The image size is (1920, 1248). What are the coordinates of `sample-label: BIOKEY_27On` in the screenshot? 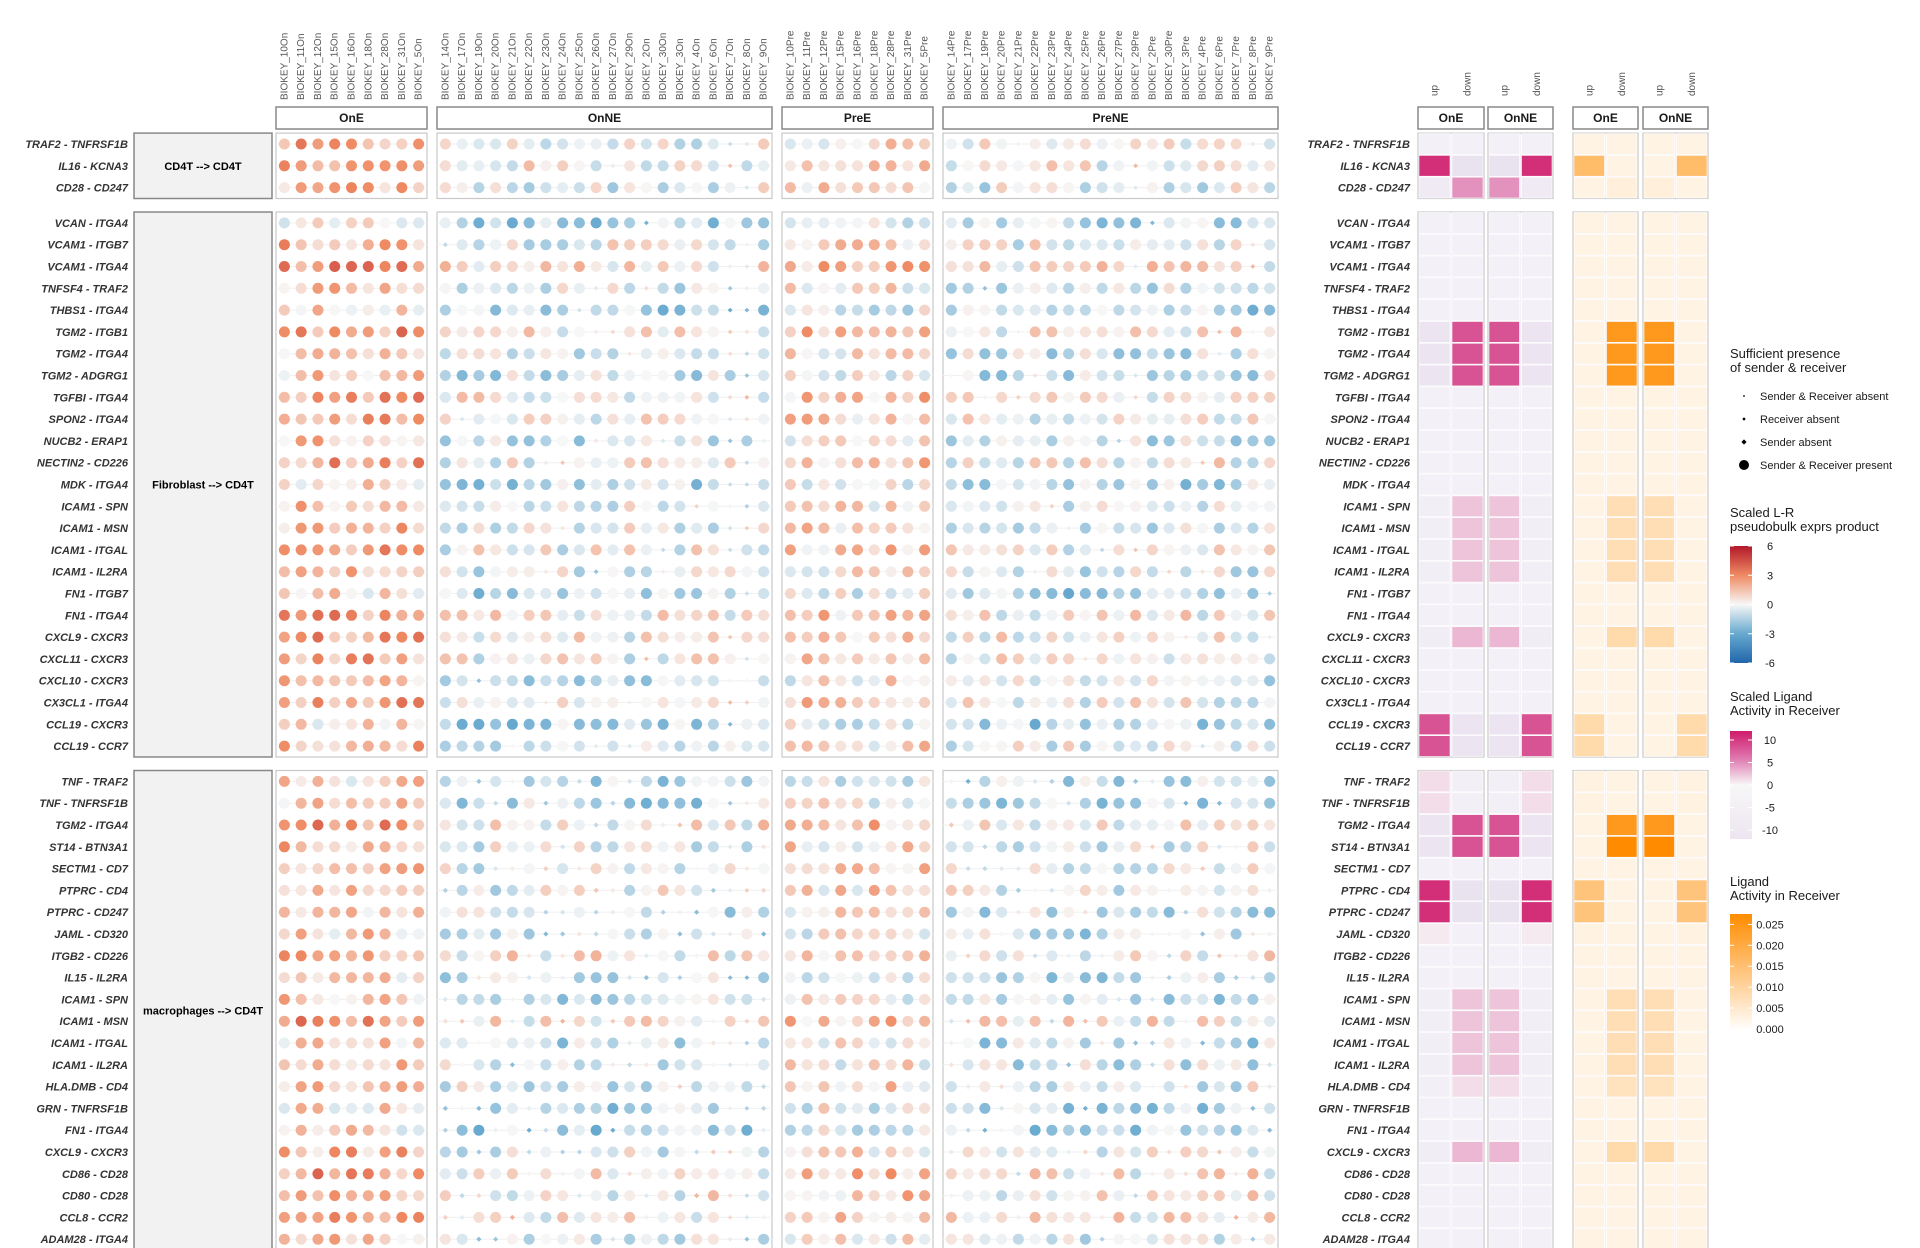 It's located at (613, 66).